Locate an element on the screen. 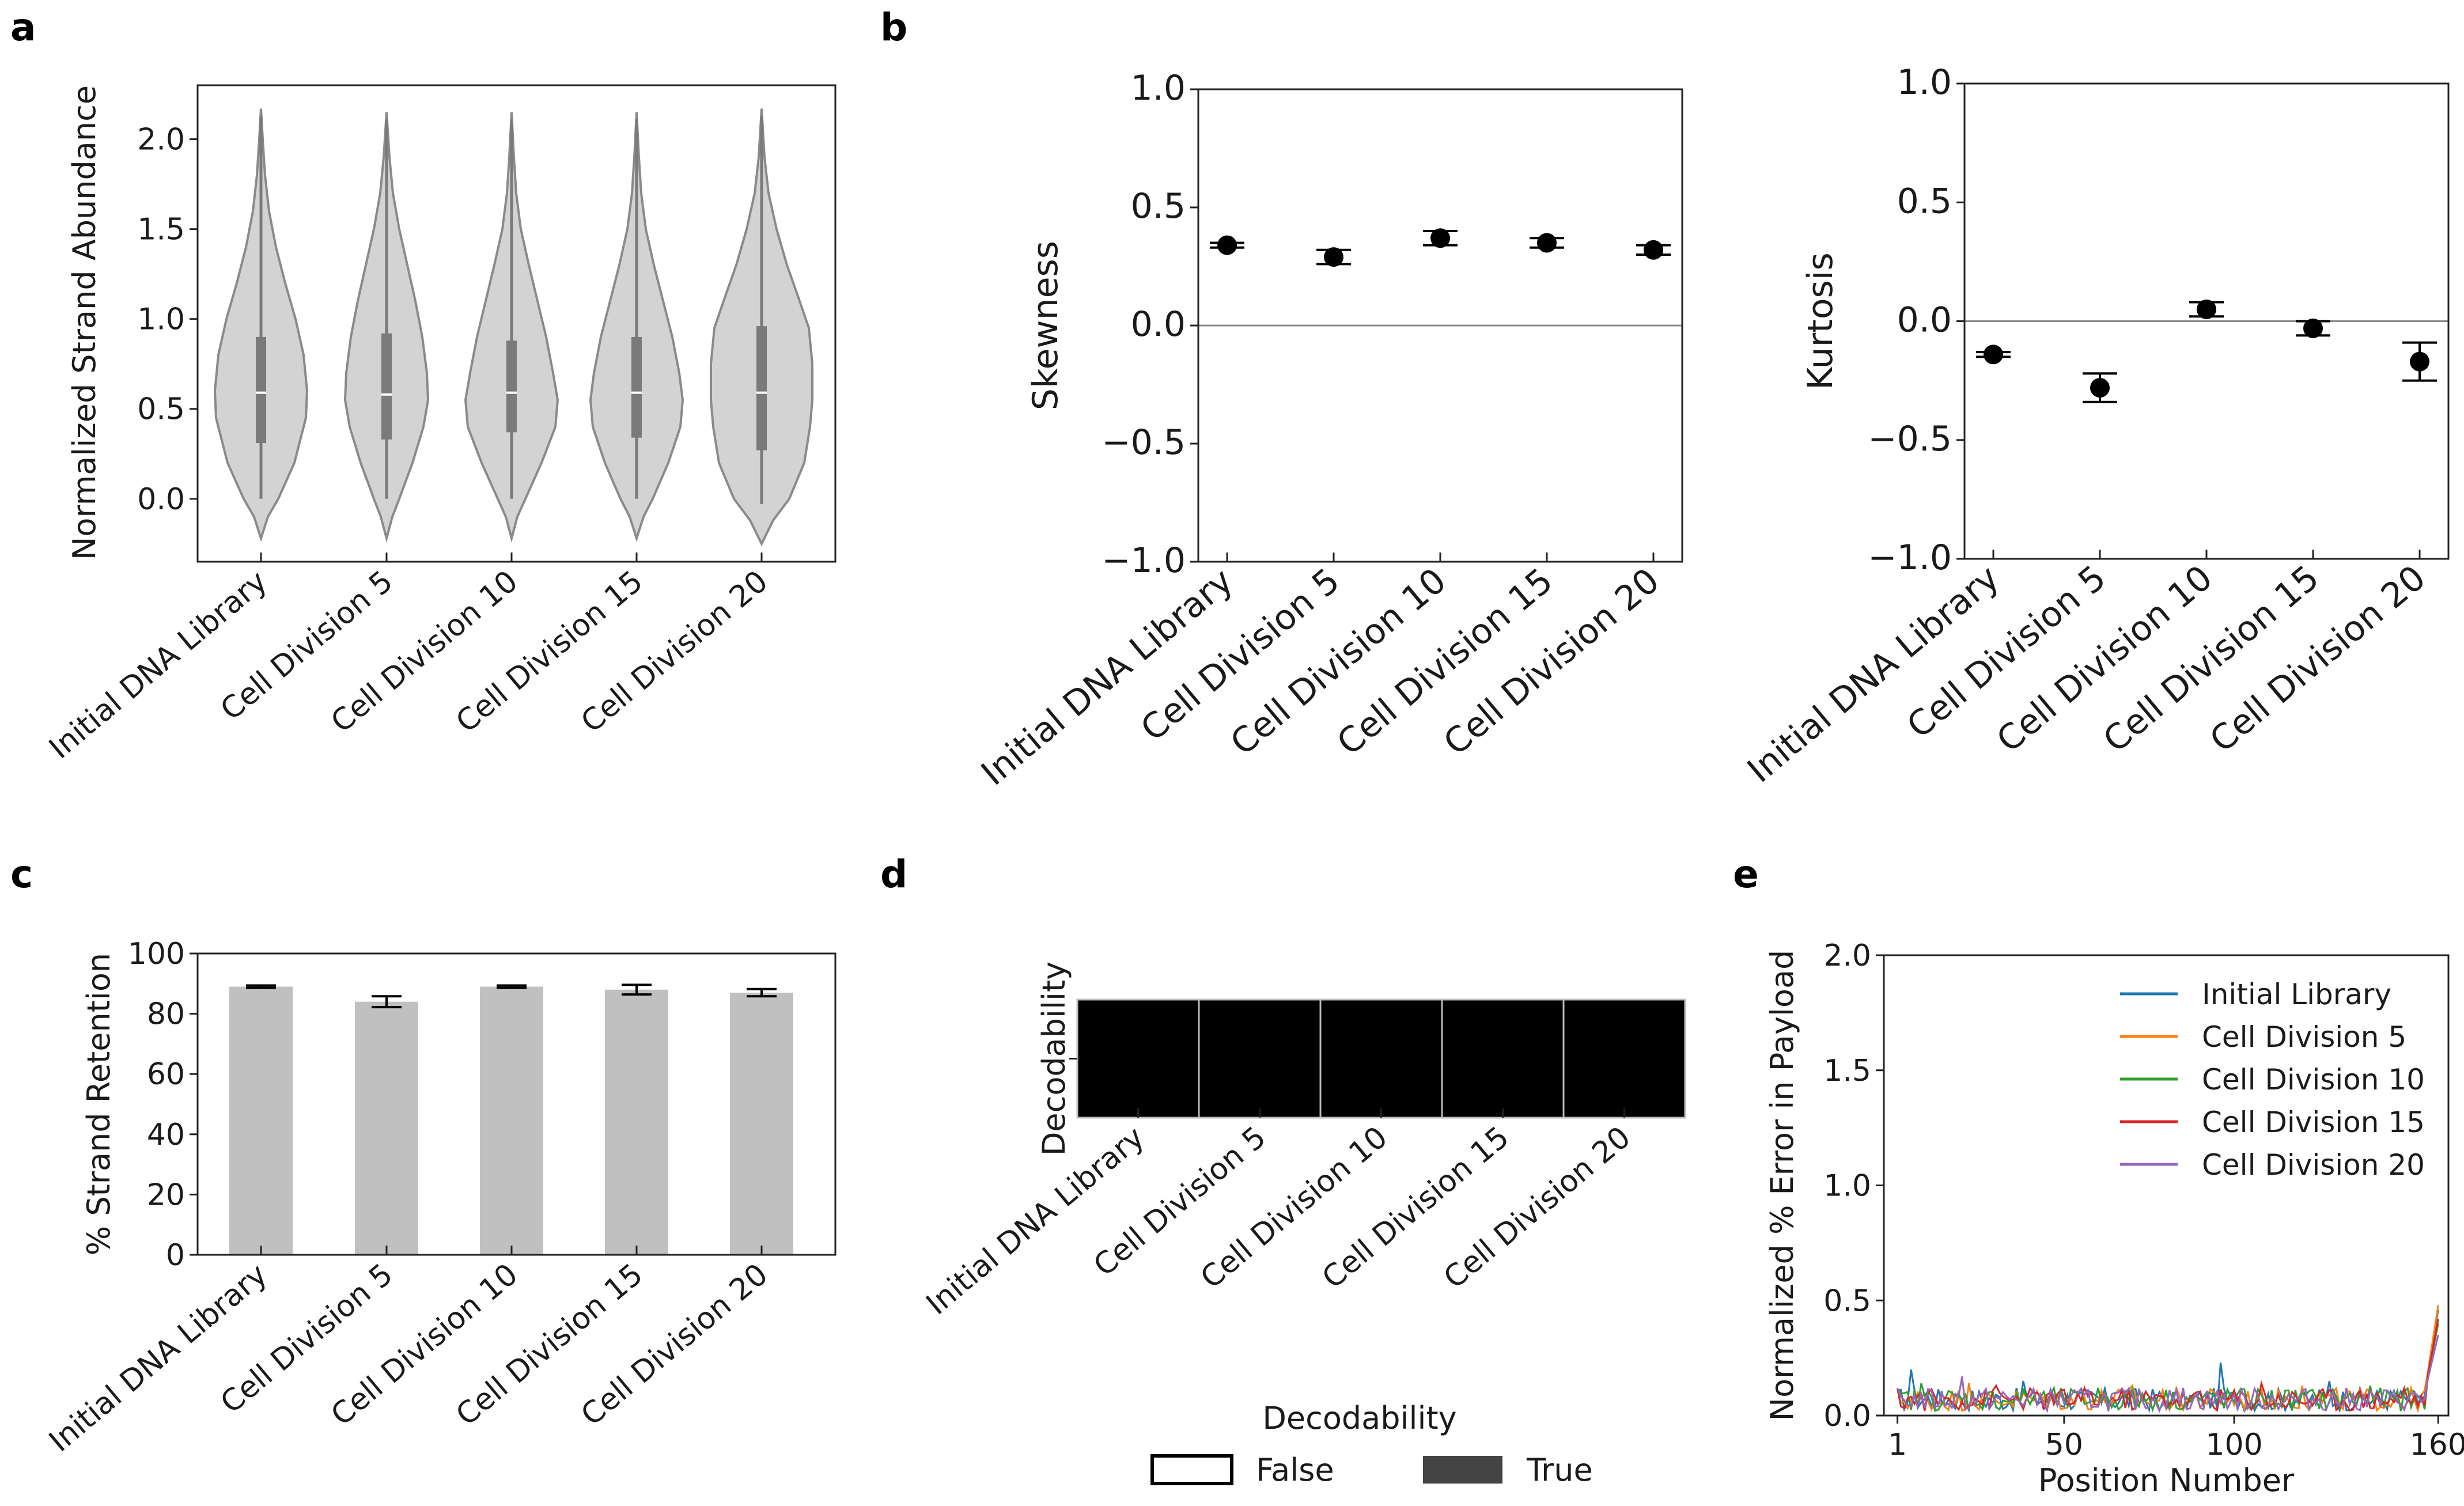 This screenshot has height=1506, width=2464. e-ytick-label: 1.0 is located at coordinates (1847, 1187).